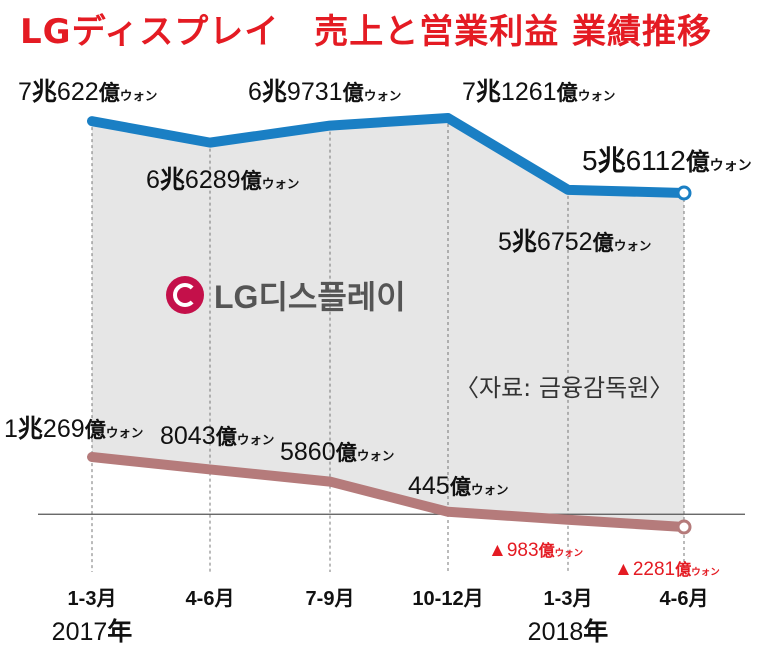 The width and height of the screenshot is (779, 670). I want to click on profit-end-marker, so click(684, 527).